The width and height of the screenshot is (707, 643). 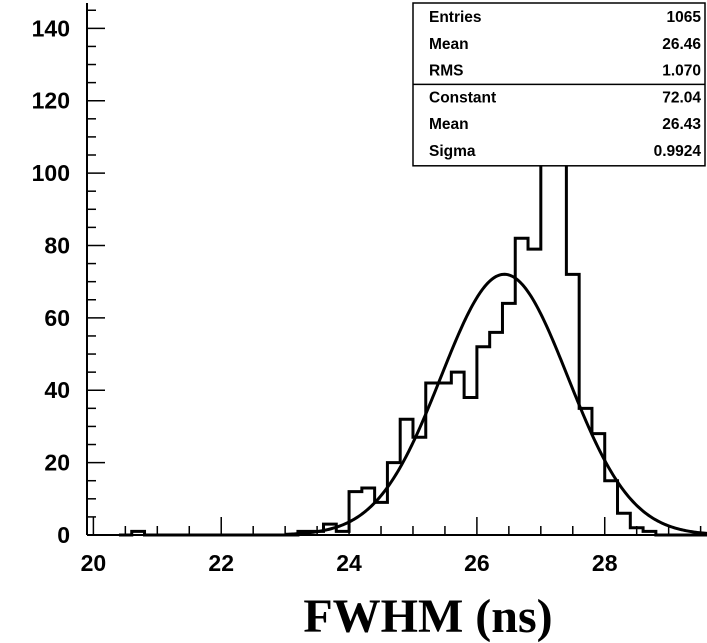 I want to click on x-tick-label: 20, so click(x=94, y=563).